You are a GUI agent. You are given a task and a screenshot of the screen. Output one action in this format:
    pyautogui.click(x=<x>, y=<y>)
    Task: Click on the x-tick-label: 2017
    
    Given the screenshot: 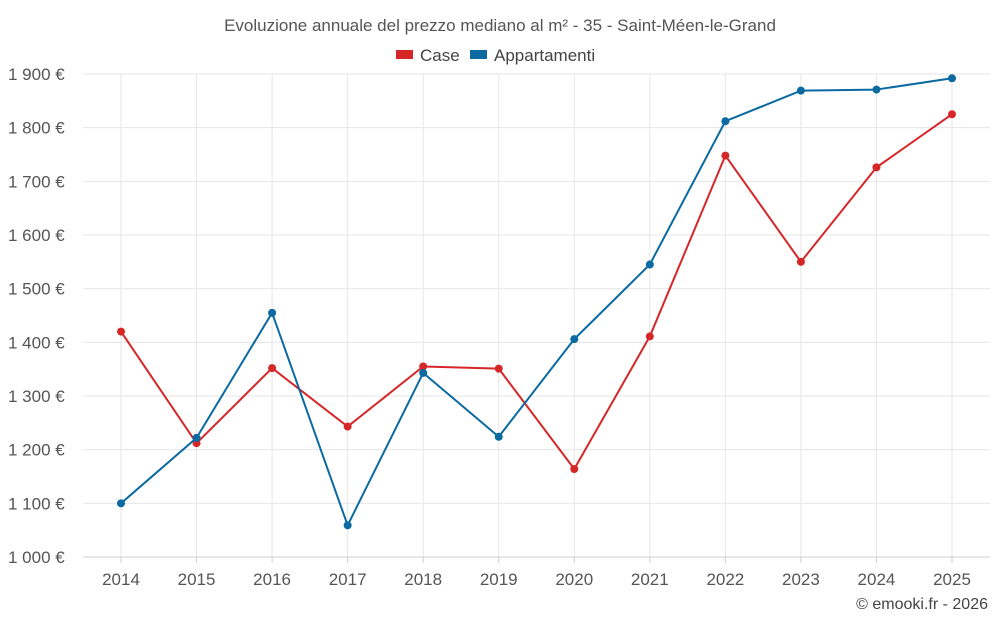 What is the action you would take?
    pyautogui.click(x=348, y=579)
    